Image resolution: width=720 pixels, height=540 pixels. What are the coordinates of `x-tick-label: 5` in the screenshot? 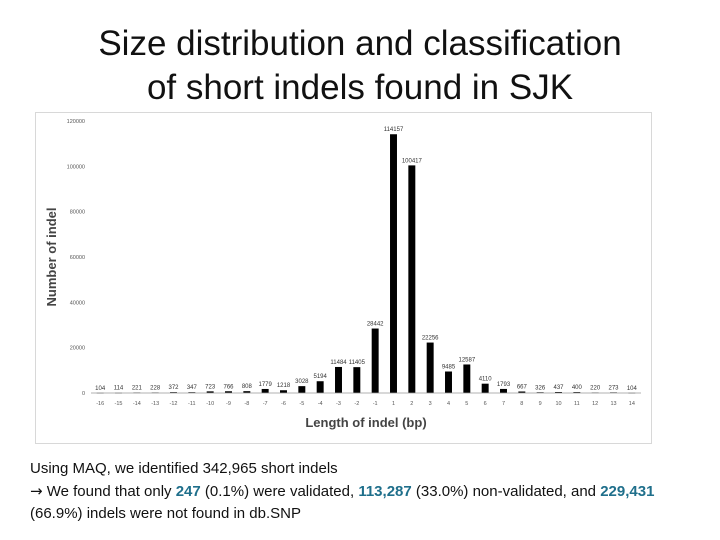 It's located at (466, 404).